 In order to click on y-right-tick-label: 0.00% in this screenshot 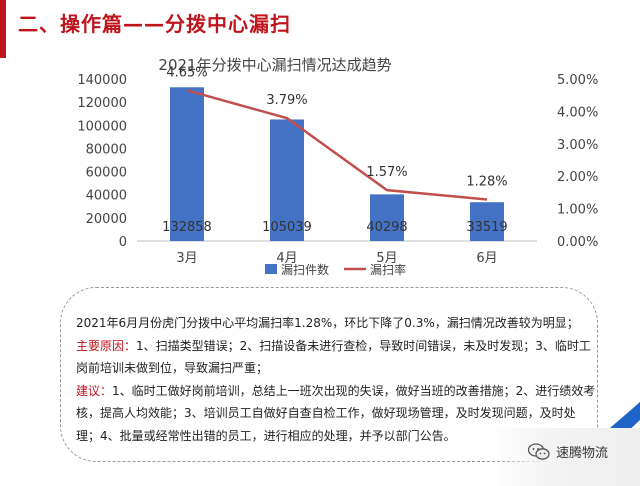, I will do `click(577, 242)`.